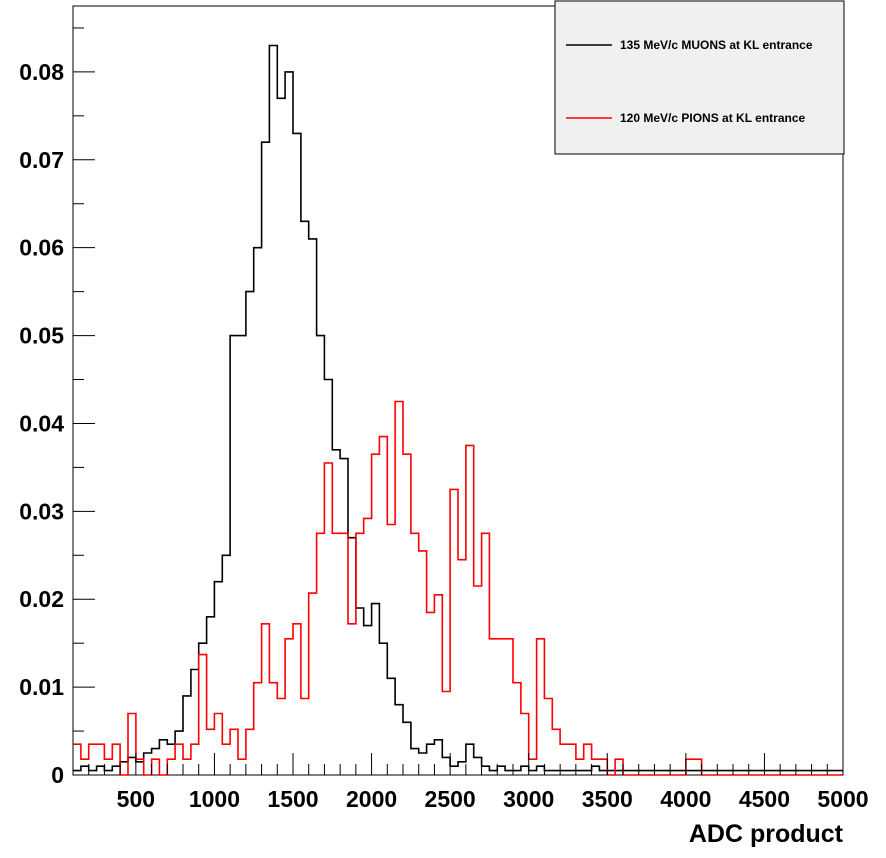 Image resolution: width=886 pixels, height=858 pixels. Describe the element at coordinates (214, 799) in the screenshot. I see `x-tick-label: 1000` at that location.